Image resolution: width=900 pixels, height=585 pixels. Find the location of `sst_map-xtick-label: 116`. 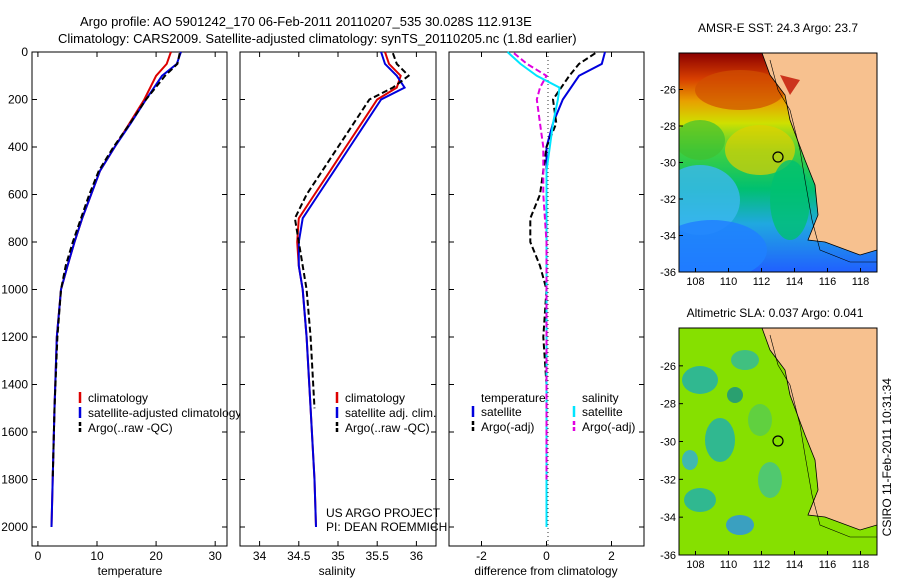

sst_map-xtick-label: 116 is located at coordinates (828, 282).